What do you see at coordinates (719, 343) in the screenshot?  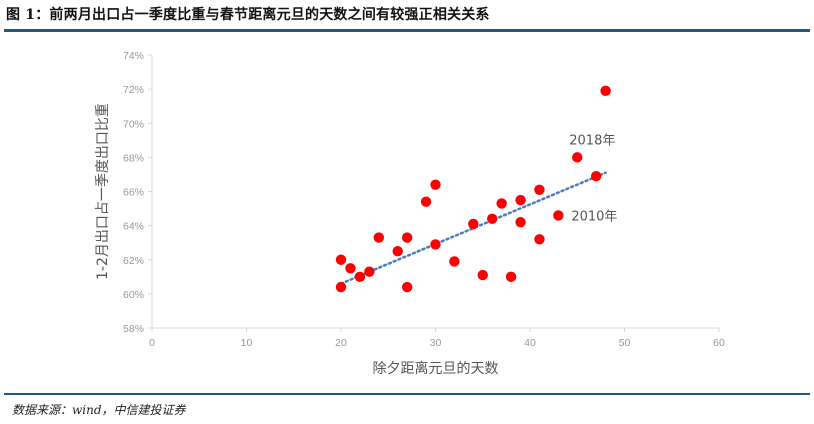 I see `x-tick-label: 60` at bounding box center [719, 343].